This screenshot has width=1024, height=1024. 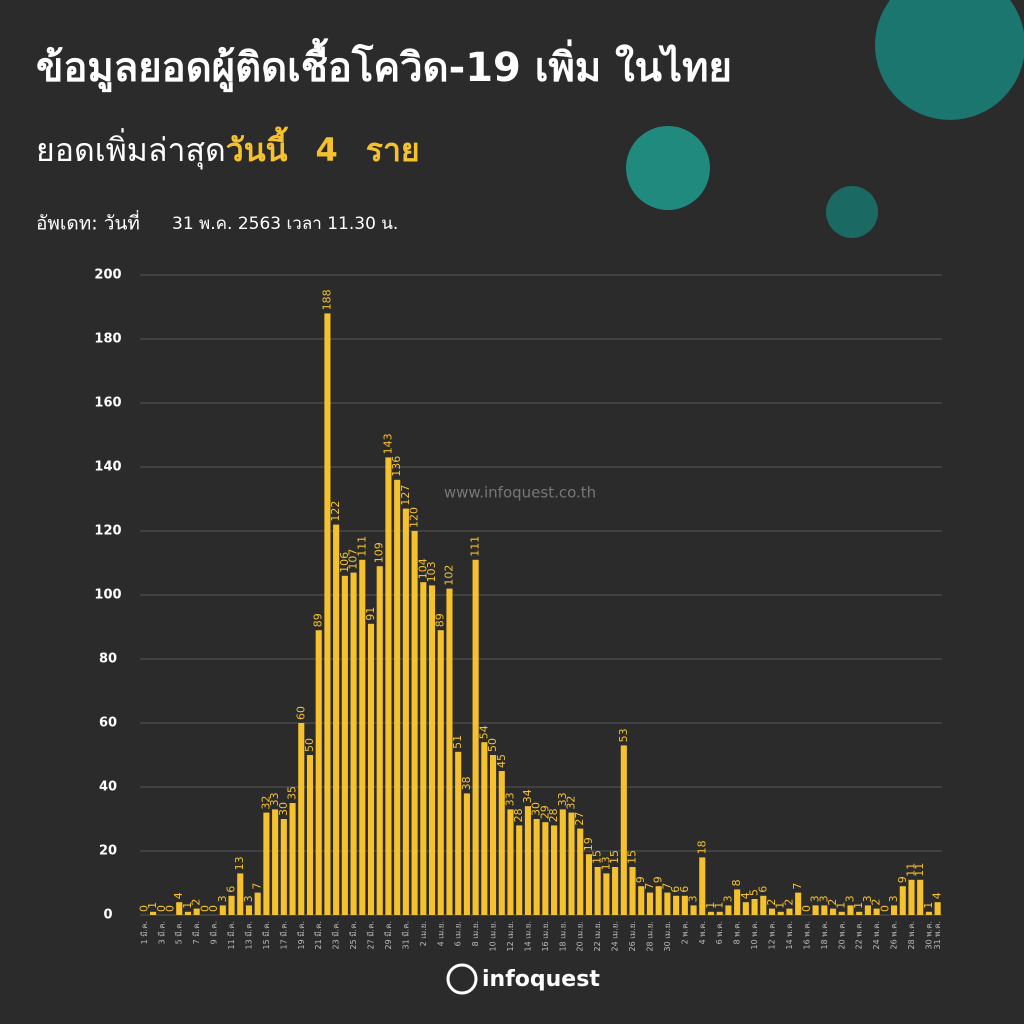 What do you see at coordinates (910, 870) in the screenshot?
I see `data-label: 11` at bounding box center [910, 870].